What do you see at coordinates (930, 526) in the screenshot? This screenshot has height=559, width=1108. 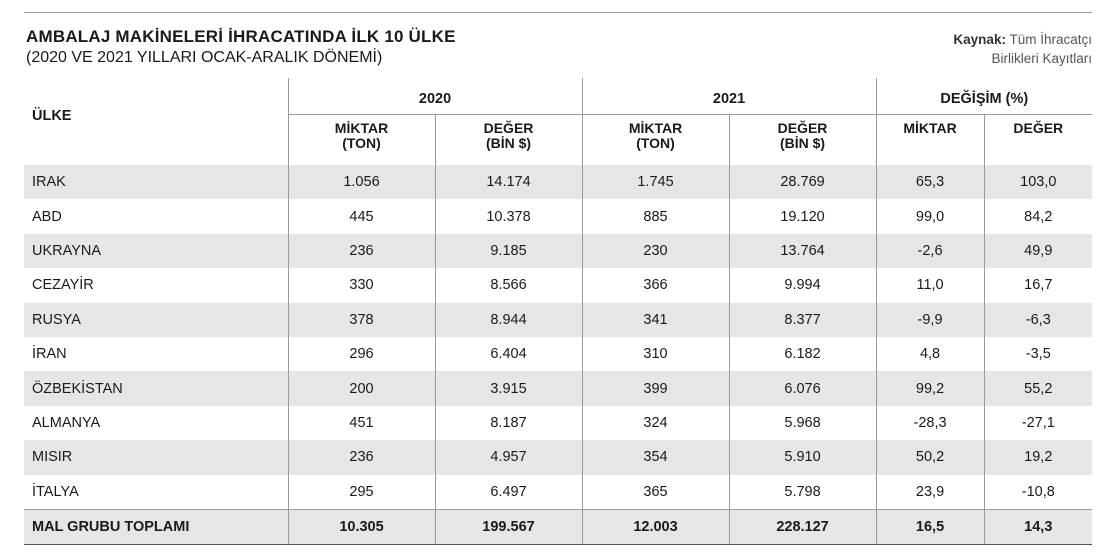 I see `total-cell-change-qty: 16,5` at bounding box center [930, 526].